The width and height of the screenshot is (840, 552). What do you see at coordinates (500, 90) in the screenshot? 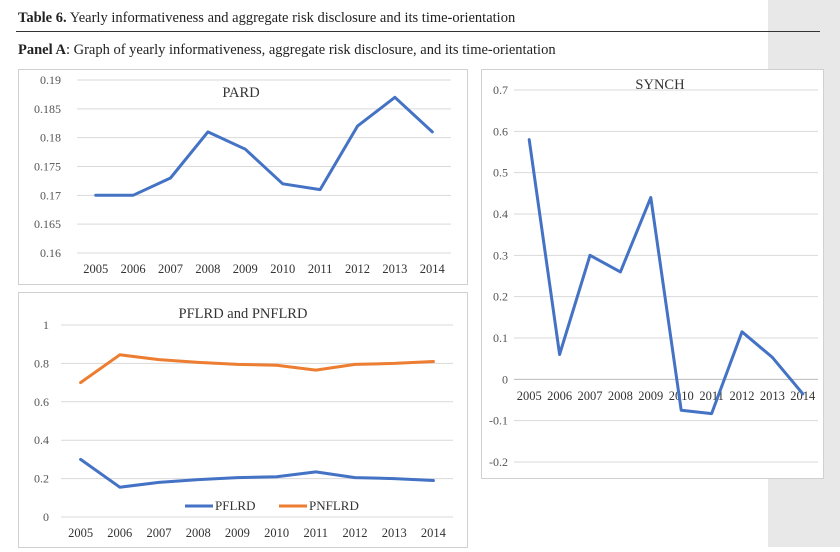
I see `synch-y-tick-label: 0.7` at bounding box center [500, 90].